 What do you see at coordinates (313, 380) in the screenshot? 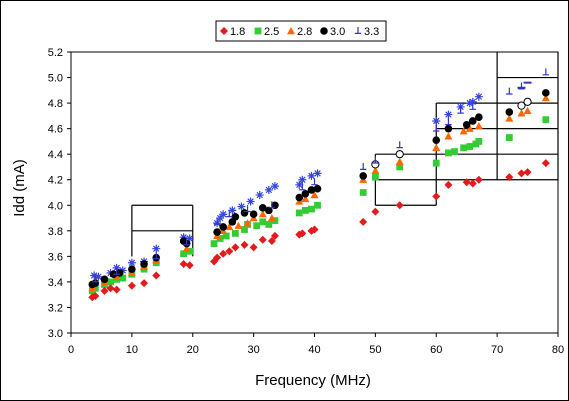
I see `x-axis-label: Frequency (MHz)` at bounding box center [313, 380].